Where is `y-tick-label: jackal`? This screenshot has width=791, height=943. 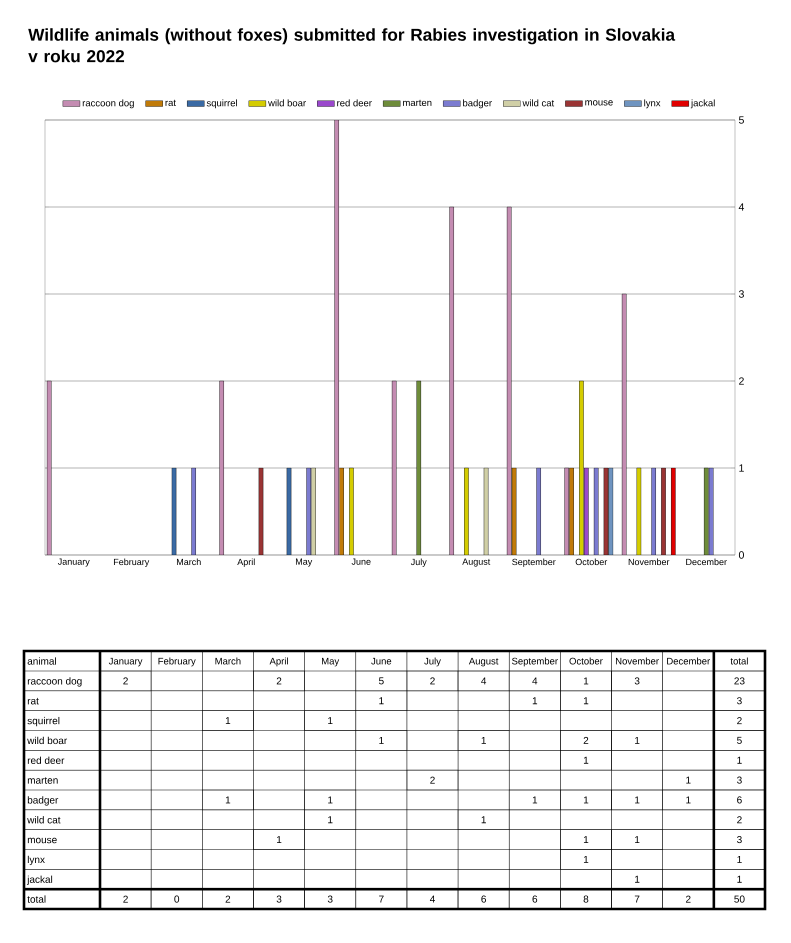
y-tick-label: jackal is located at coordinates (39, 880).